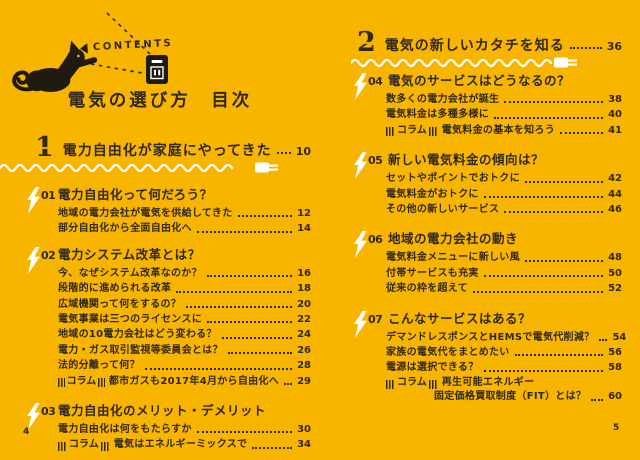  What do you see at coordinates (184, 365) in the screenshot?
I see `toc-item: 法的分離って何？ 28` at bounding box center [184, 365].